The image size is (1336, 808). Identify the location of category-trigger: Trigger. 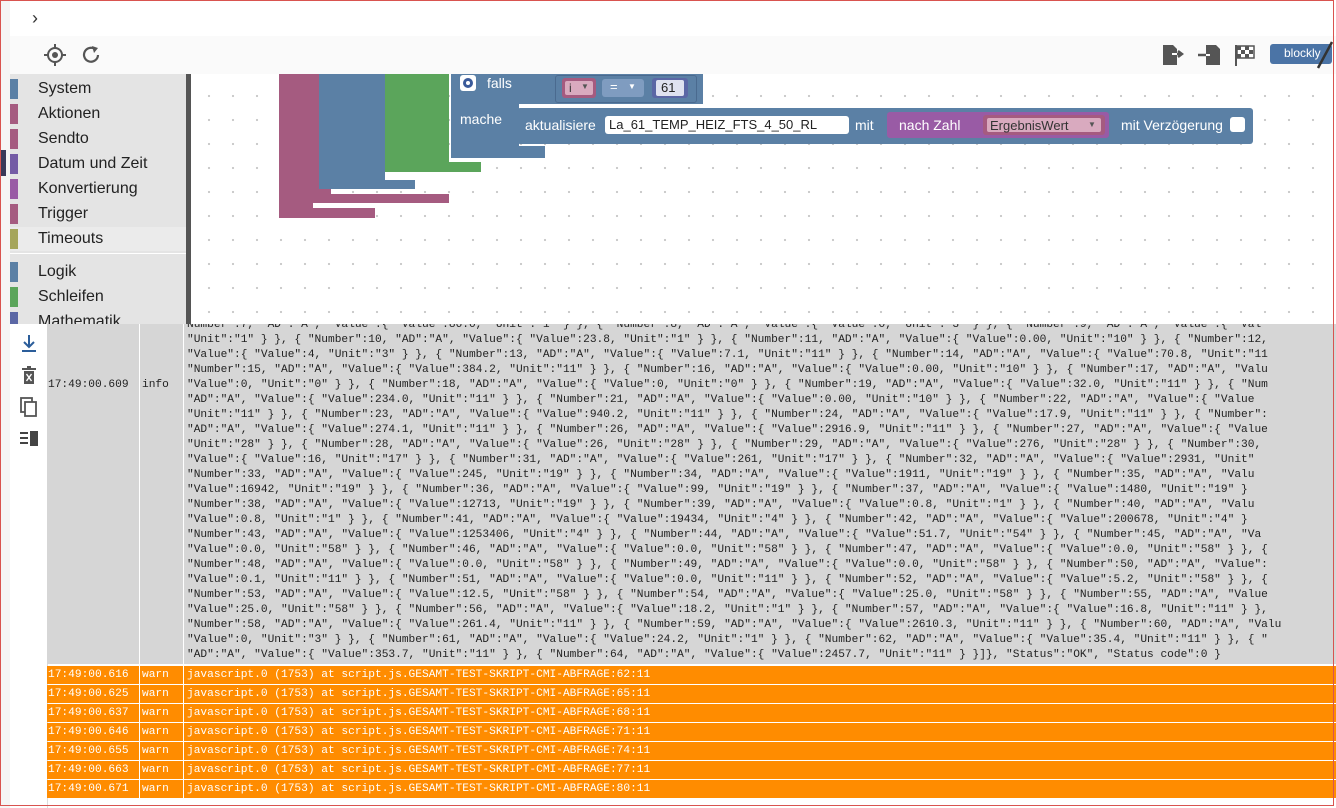
(98, 214).